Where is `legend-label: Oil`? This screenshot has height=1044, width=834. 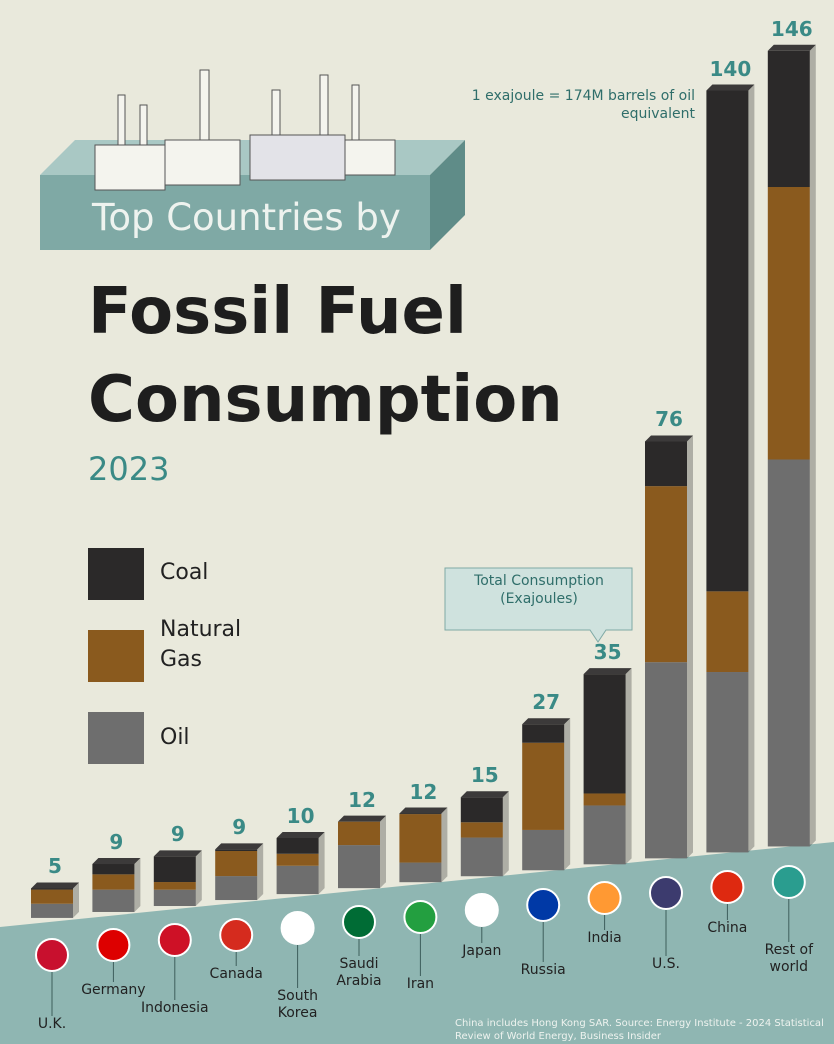 legend-label: Oil is located at coordinates (175, 737).